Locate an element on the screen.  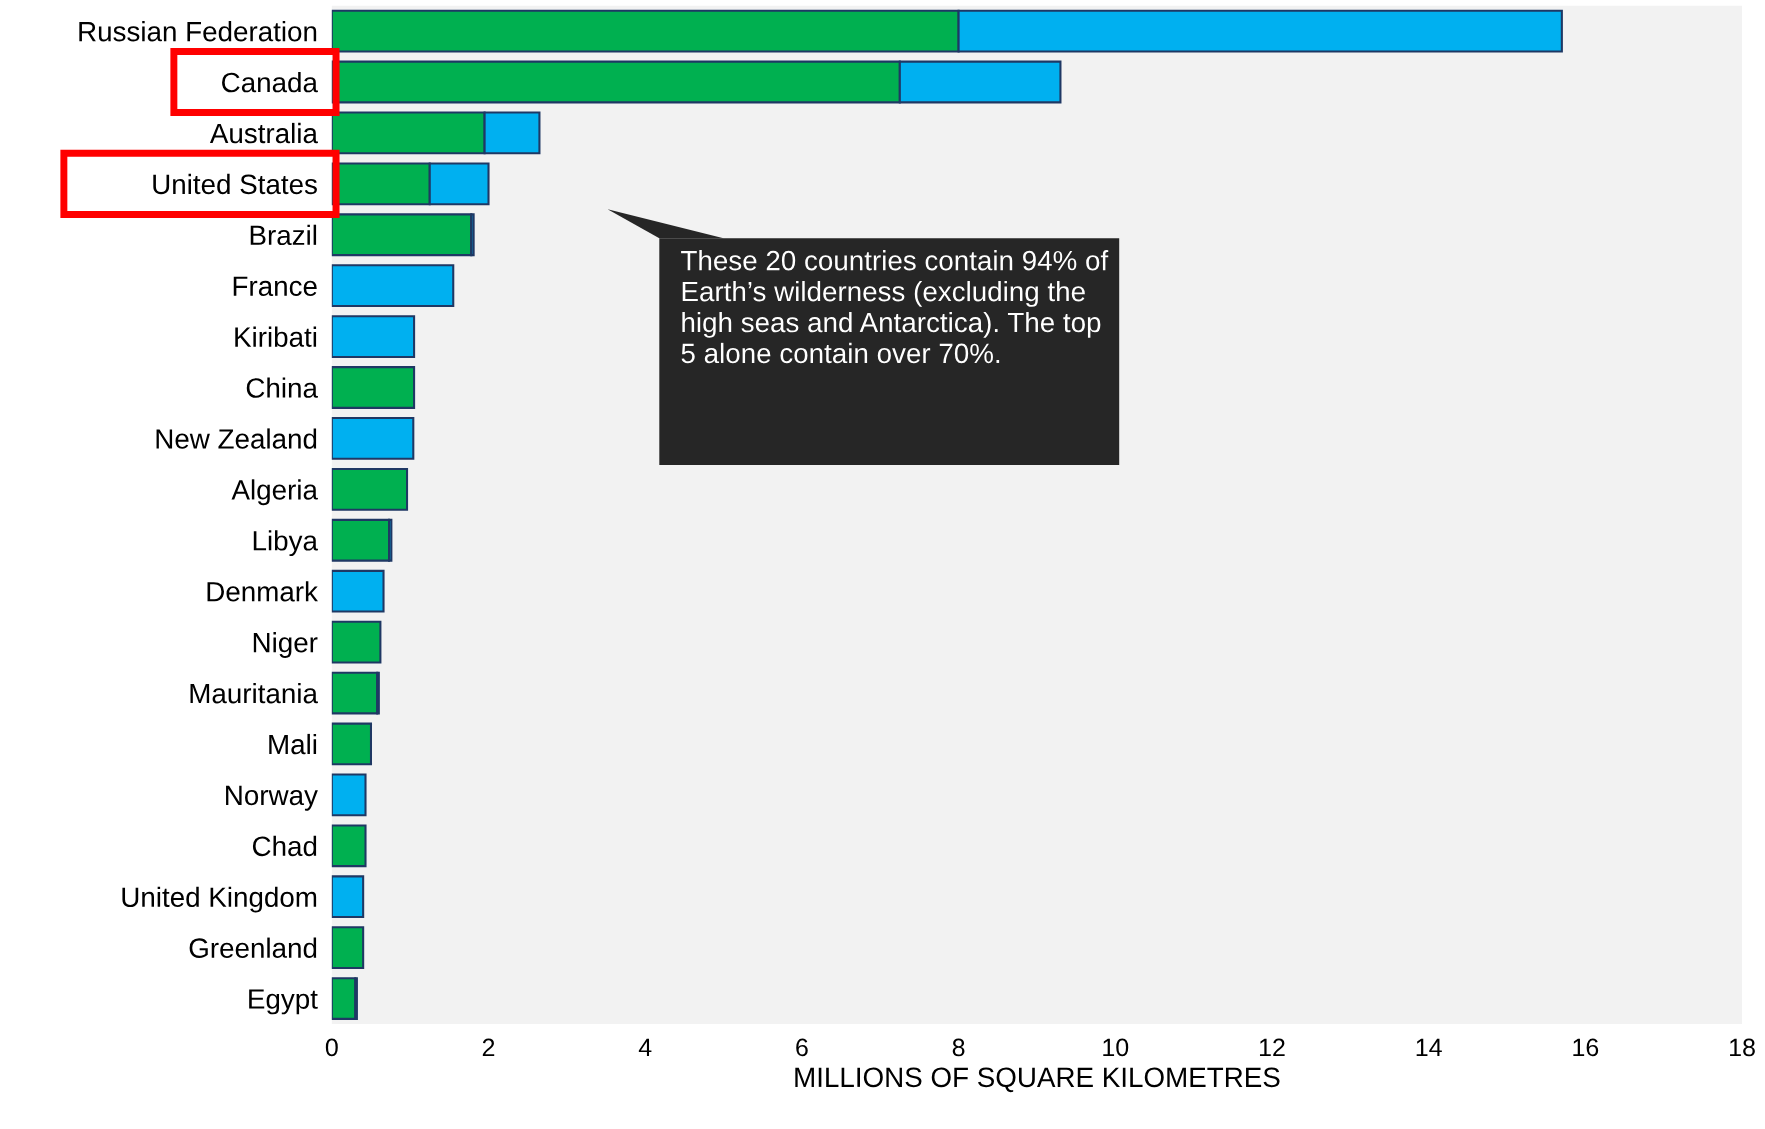
y-tick-label: New Zealand is located at coordinates (236, 438).